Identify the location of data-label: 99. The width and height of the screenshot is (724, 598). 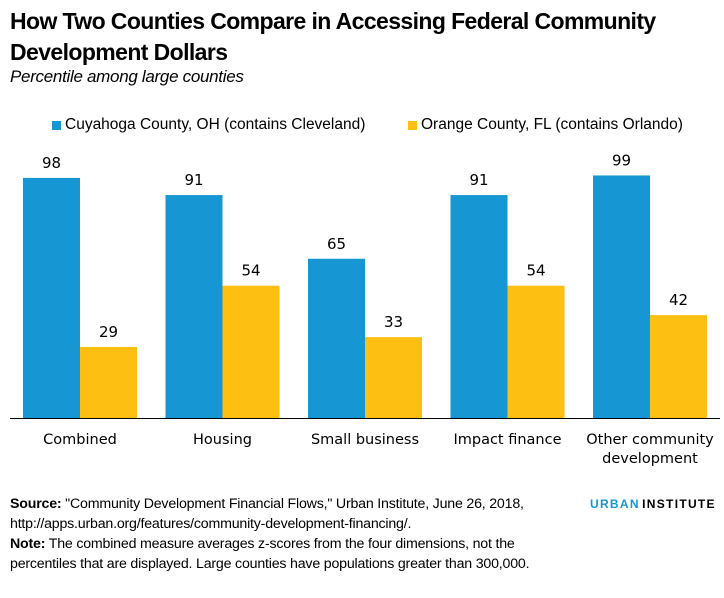
(621, 160).